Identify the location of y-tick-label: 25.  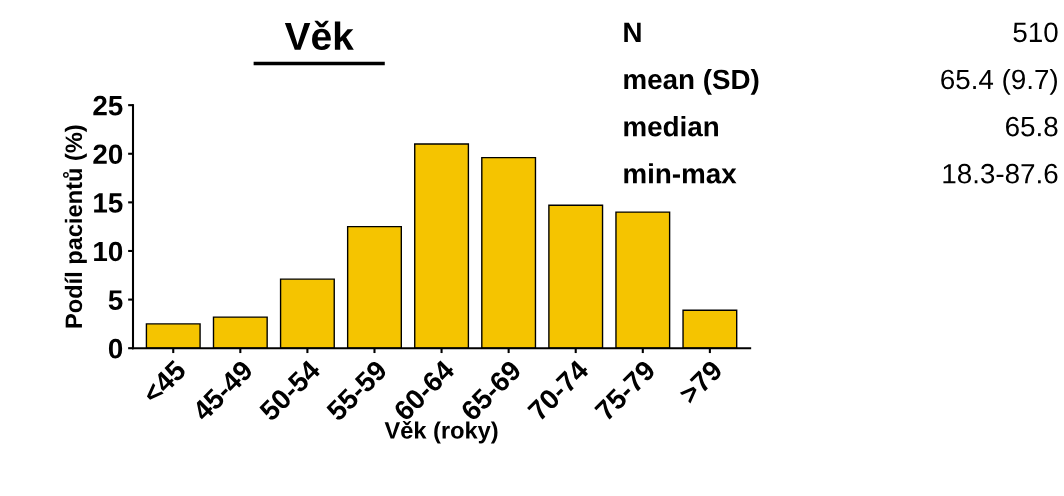
(108, 105).